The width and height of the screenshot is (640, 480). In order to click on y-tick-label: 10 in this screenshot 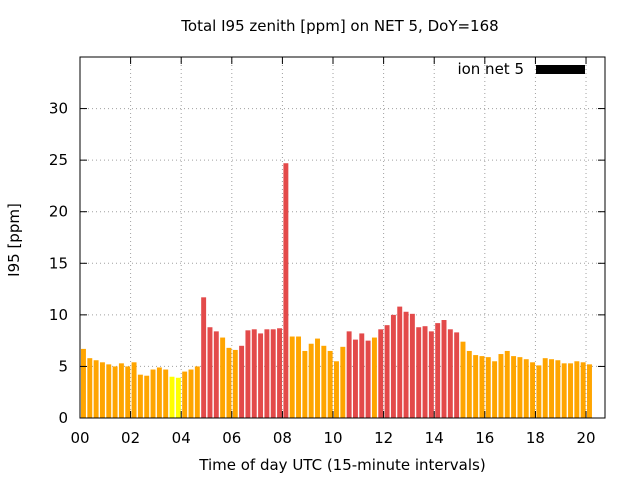, I will do `click(58, 315)`.